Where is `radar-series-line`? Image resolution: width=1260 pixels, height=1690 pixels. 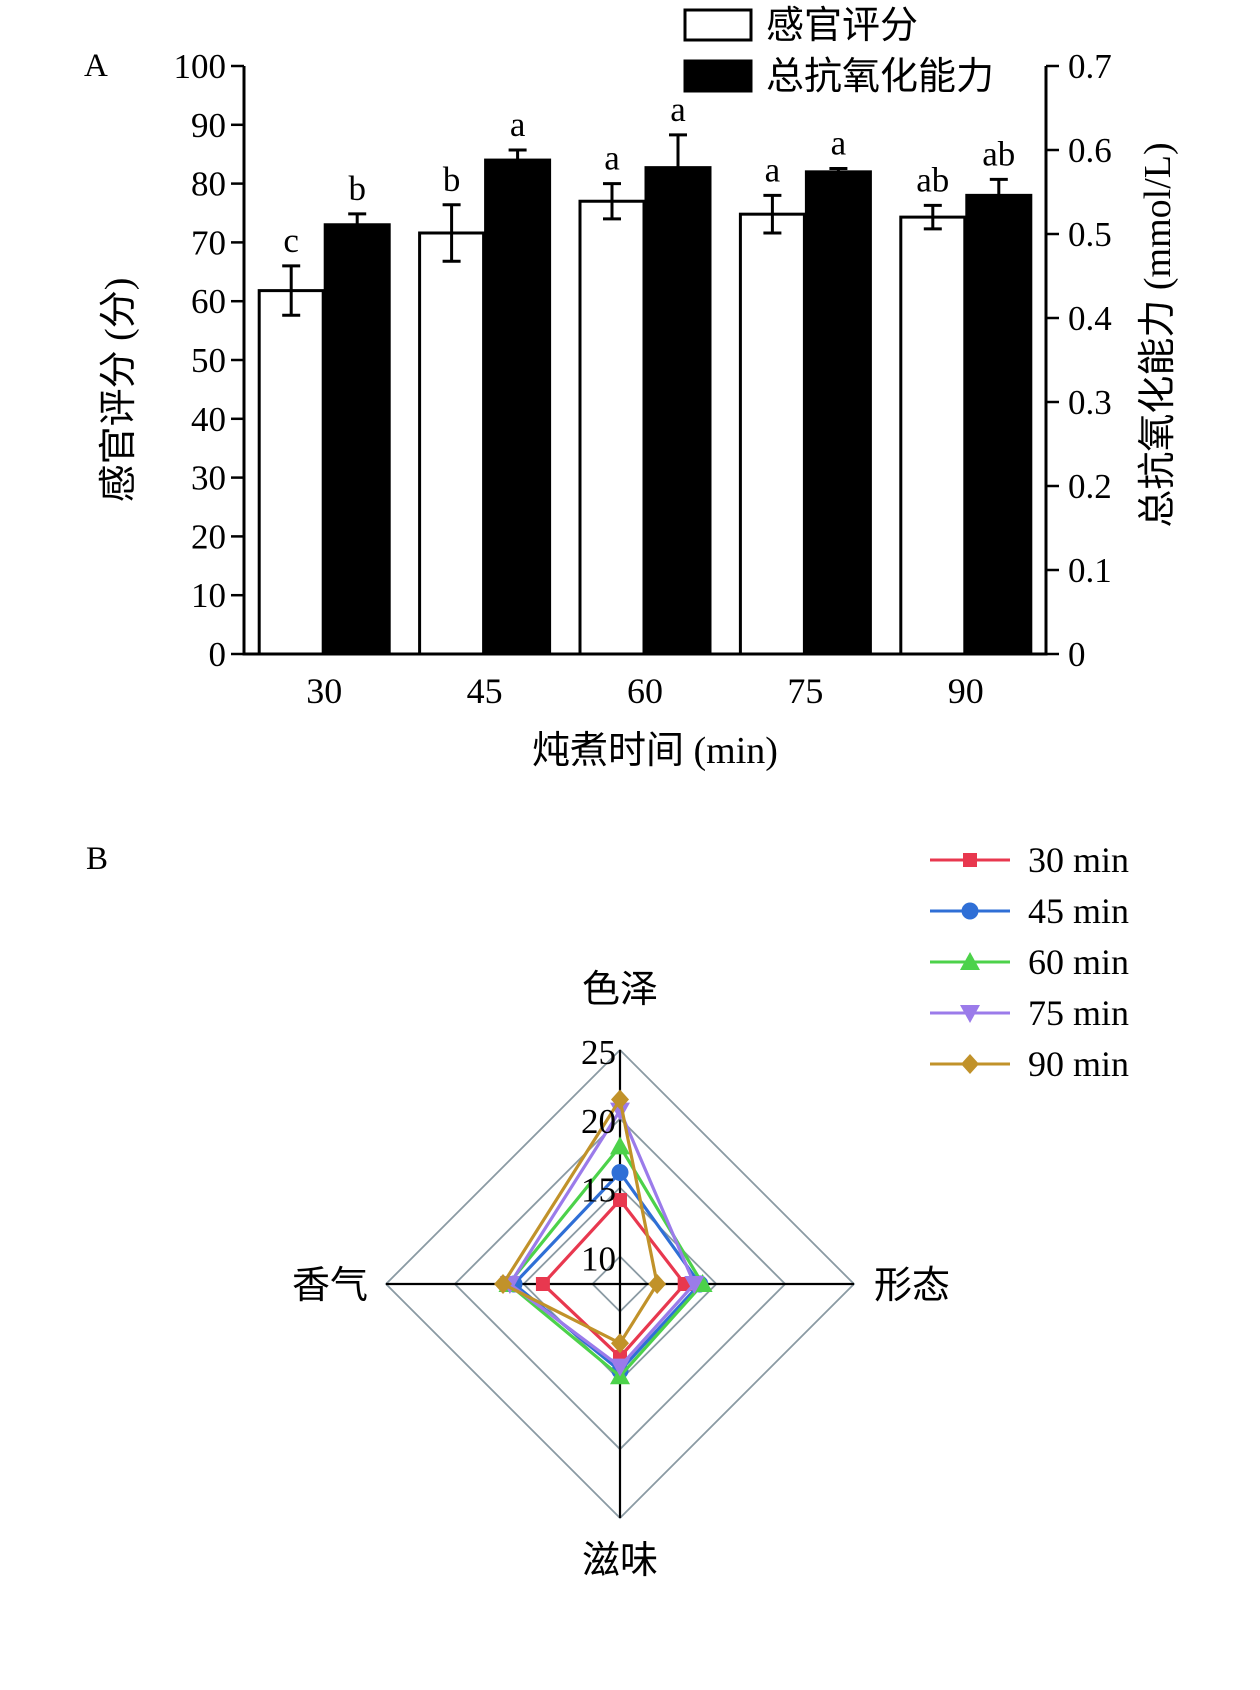
radar-series-line is located at coordinates (613, 1278).